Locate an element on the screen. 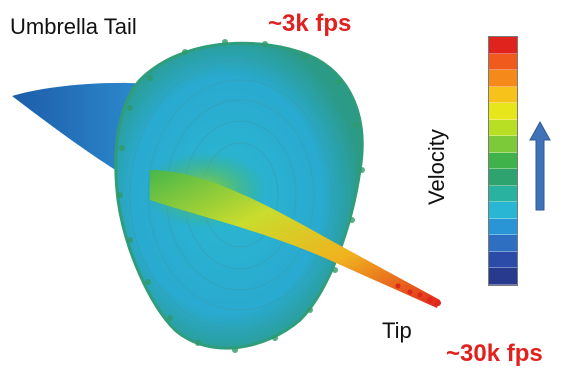  tip-label: Tip is located at coordinates (397, 330).